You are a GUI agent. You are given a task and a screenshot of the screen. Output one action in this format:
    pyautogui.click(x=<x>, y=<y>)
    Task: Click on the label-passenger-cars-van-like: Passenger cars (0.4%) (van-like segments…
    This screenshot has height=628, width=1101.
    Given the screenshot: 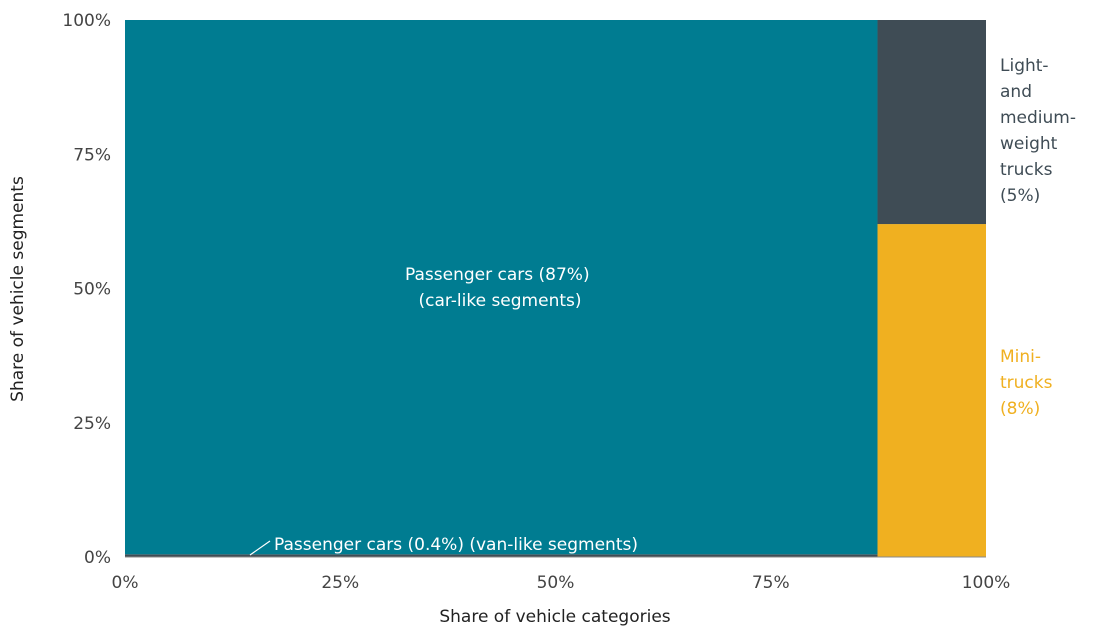 What is the action you would take?
    pyautogui.click(x=456, y=545)
    